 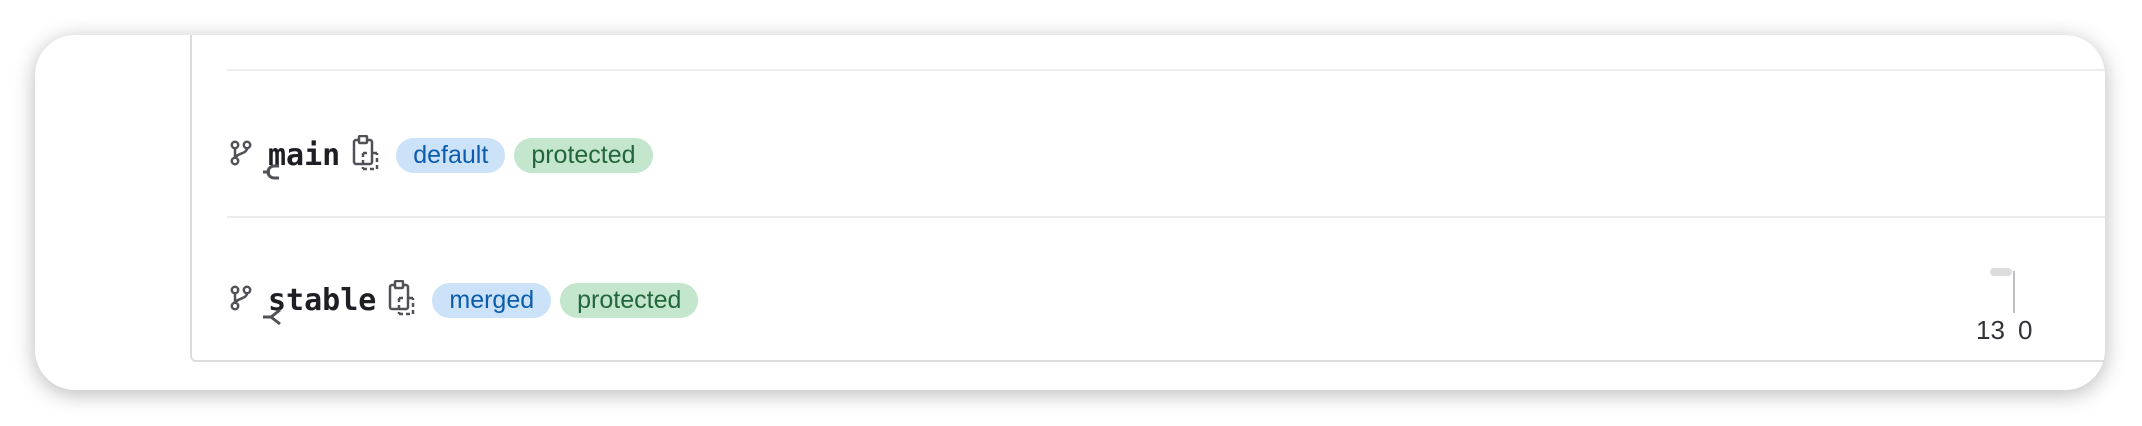 I want to click on badge: default, so click(x=451, y=155).